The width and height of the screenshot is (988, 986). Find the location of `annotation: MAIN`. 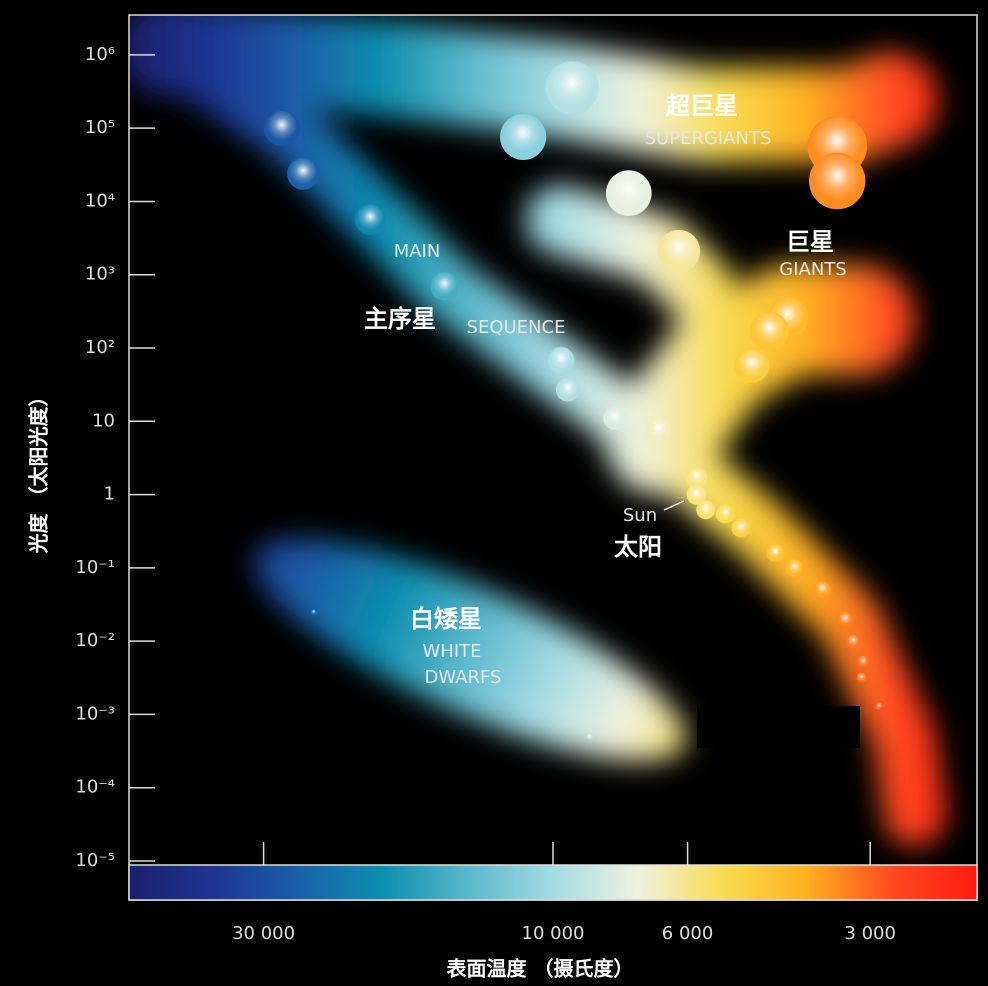

annotation: MAIN is located at coordinates (417, 251).